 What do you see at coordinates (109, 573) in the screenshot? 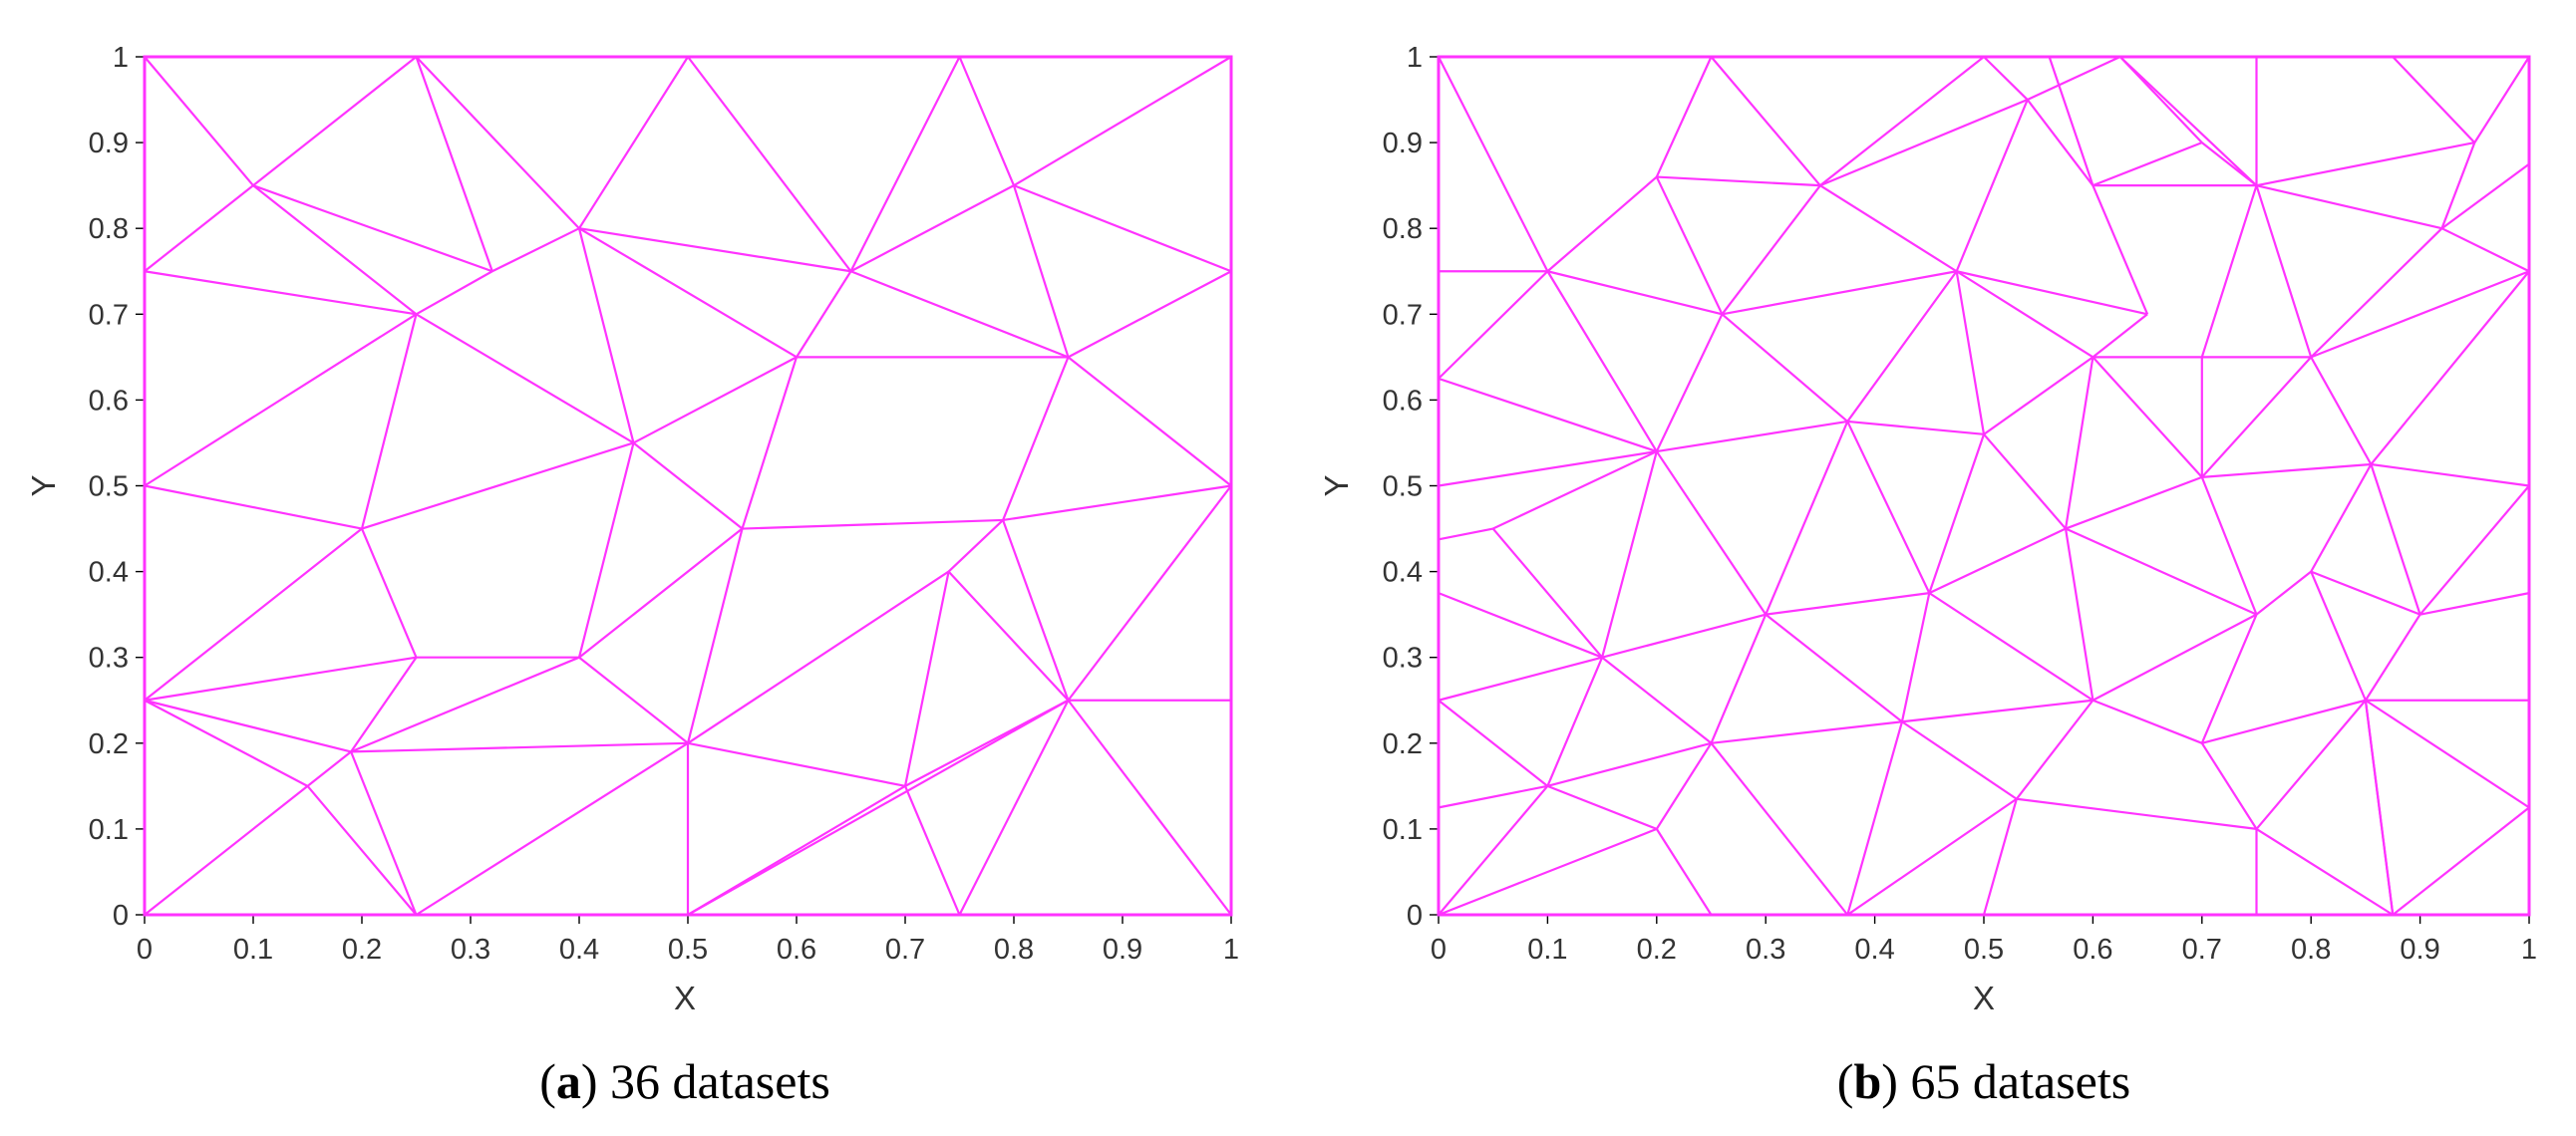
I see `y-tick-label: 0.4` at bounding box center [109, 573].